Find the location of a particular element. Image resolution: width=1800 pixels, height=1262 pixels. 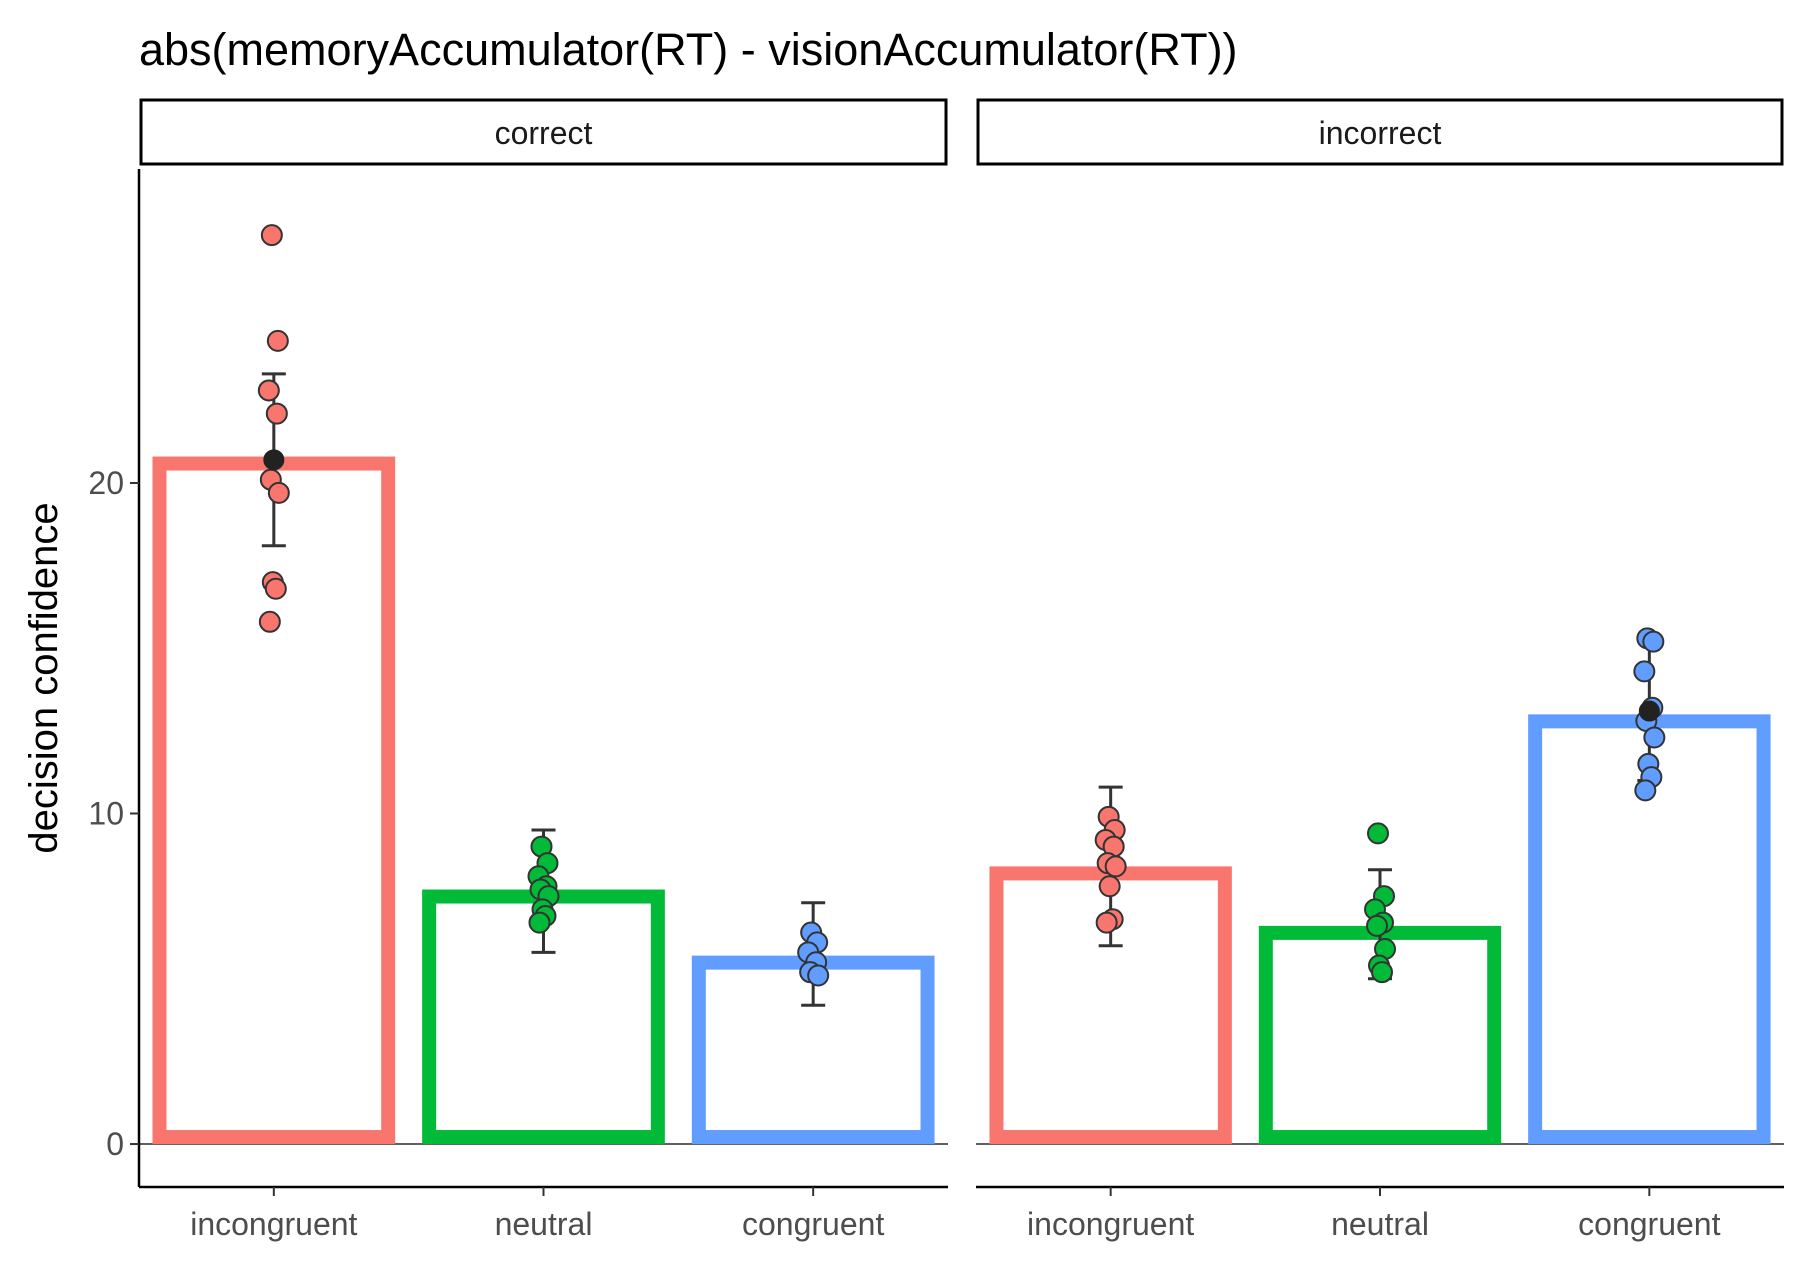

facet-strip-label: incorrect is located at coordinates (1380, 133).